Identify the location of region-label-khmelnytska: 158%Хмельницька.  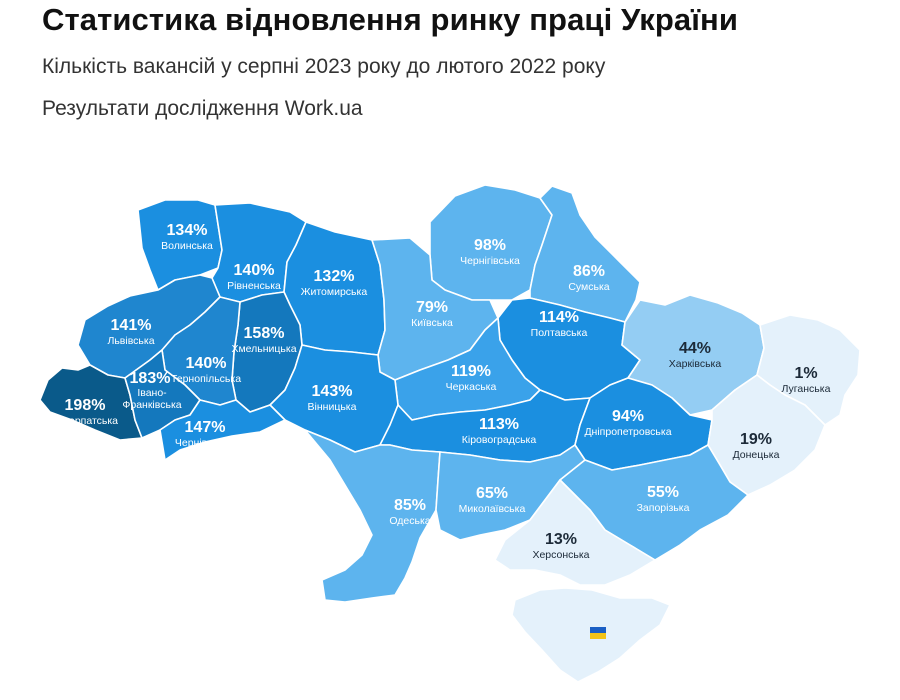
(263, 340).